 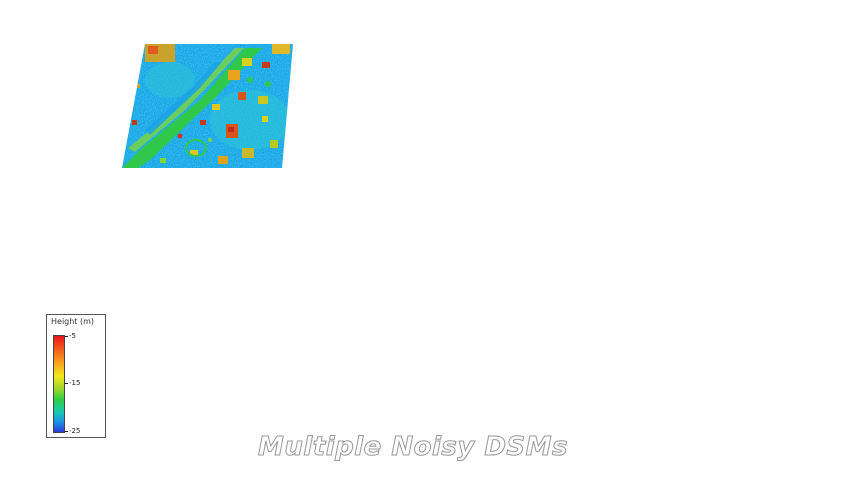 I want to click on river-channel, so click(x=183, y=98).